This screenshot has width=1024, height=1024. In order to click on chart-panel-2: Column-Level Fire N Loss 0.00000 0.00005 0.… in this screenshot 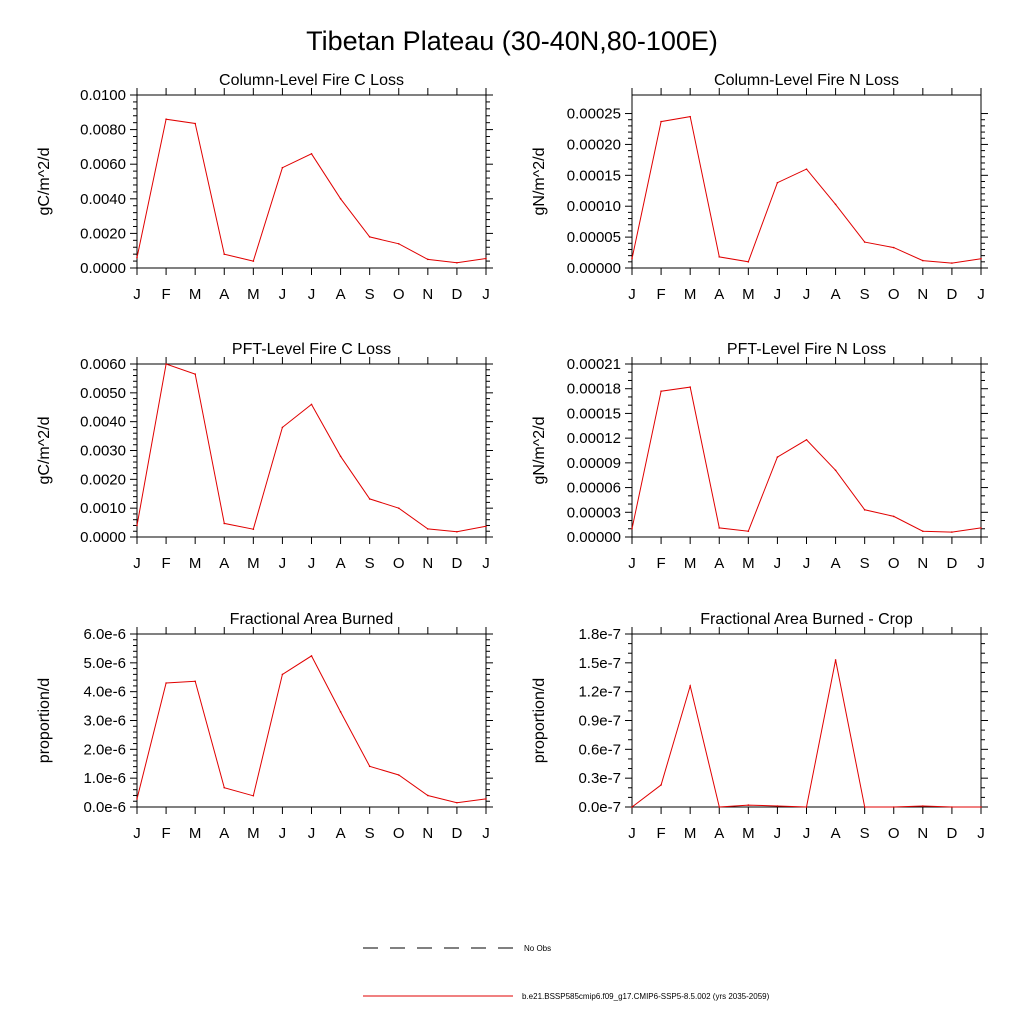, I will do `click(759, 187)`.